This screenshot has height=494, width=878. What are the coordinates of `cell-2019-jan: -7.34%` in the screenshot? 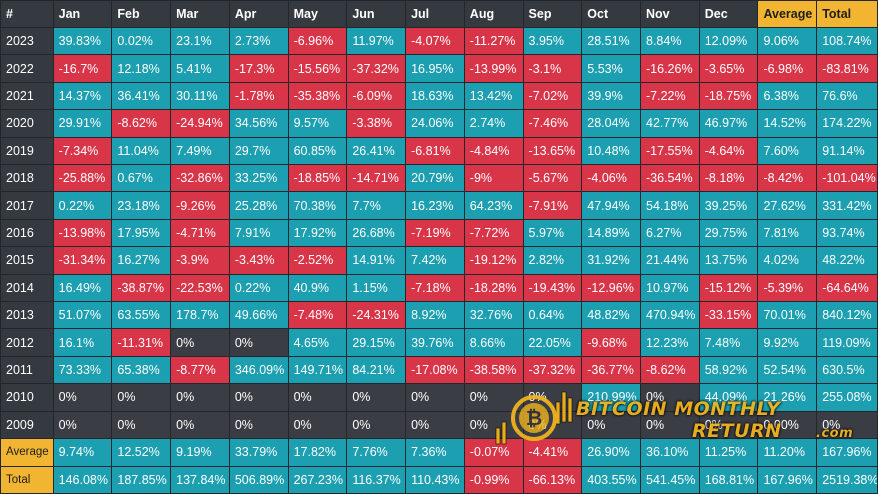 It's located at (82, 151).